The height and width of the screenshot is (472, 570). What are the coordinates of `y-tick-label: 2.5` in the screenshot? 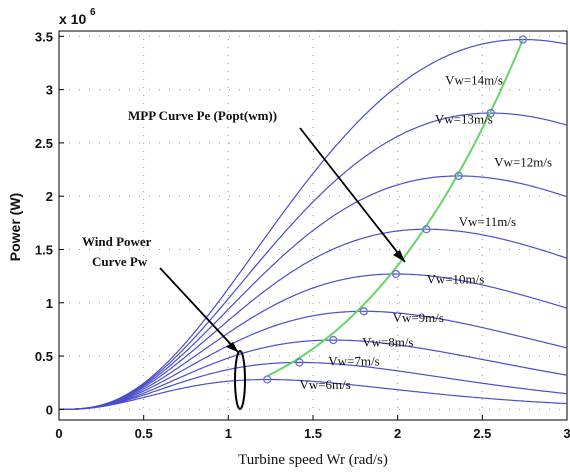 It's located at (44, 143).